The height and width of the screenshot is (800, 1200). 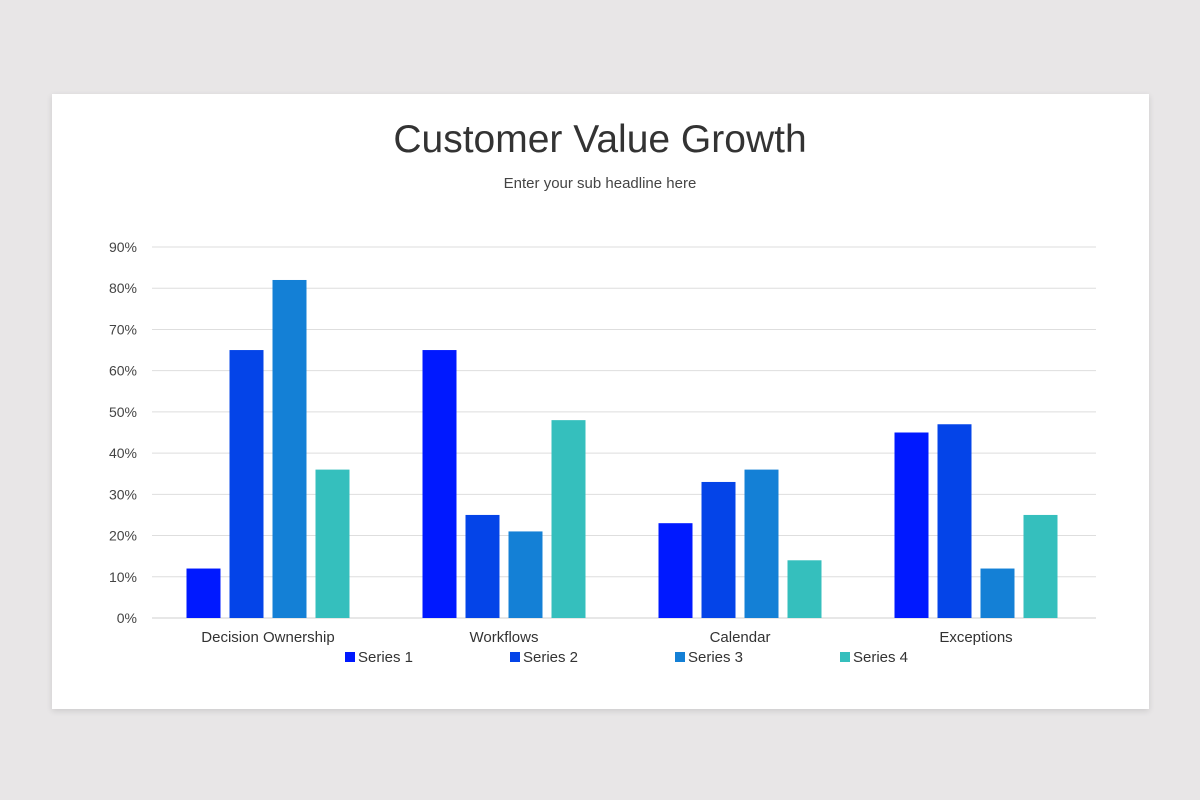 I want to click on y-tick-label: 30%, so click(x=123, y=494).